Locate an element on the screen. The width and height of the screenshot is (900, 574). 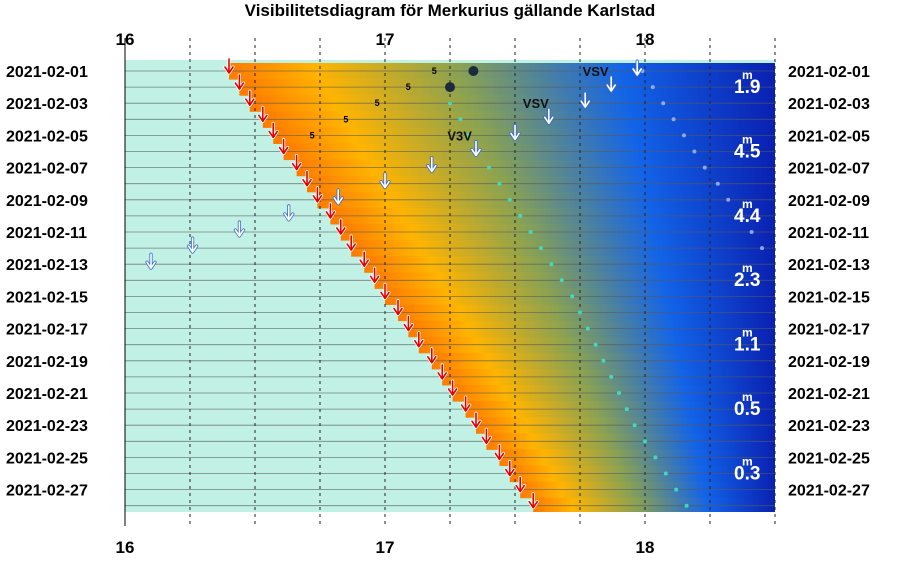
y-label-right: 2021-02-05 is located at coordinates (829, 136).